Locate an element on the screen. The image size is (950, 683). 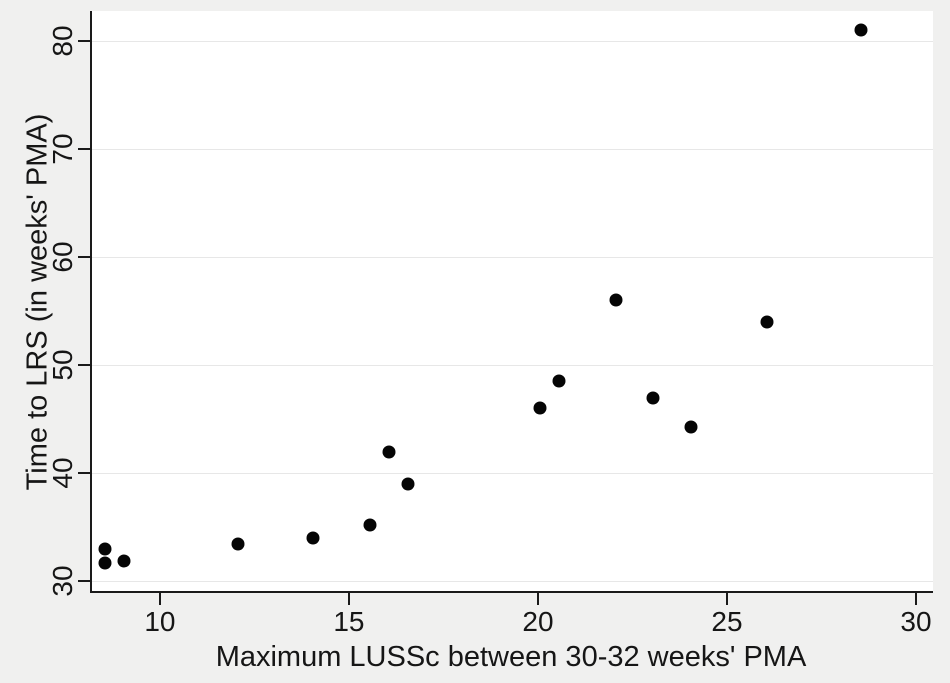
x-tick-label: 15 is located at coordinates (349, 621).